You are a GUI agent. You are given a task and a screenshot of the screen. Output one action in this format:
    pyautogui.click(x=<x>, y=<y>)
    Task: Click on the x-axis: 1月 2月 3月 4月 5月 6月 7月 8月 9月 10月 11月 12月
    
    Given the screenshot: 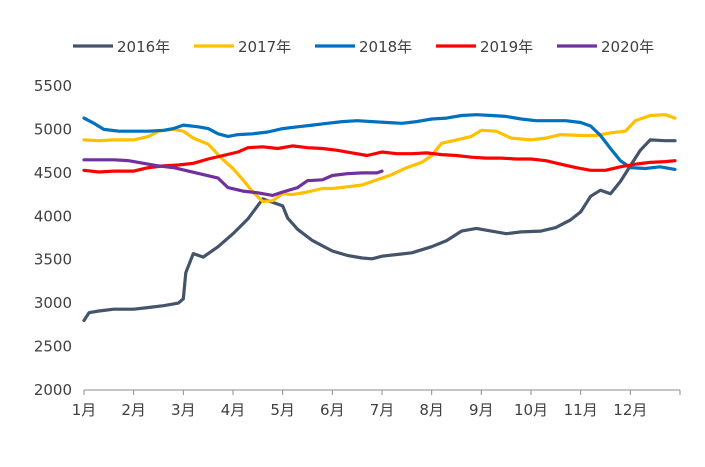 What is the action you would take?
    pyautogui.click(x=376, y=404)
    